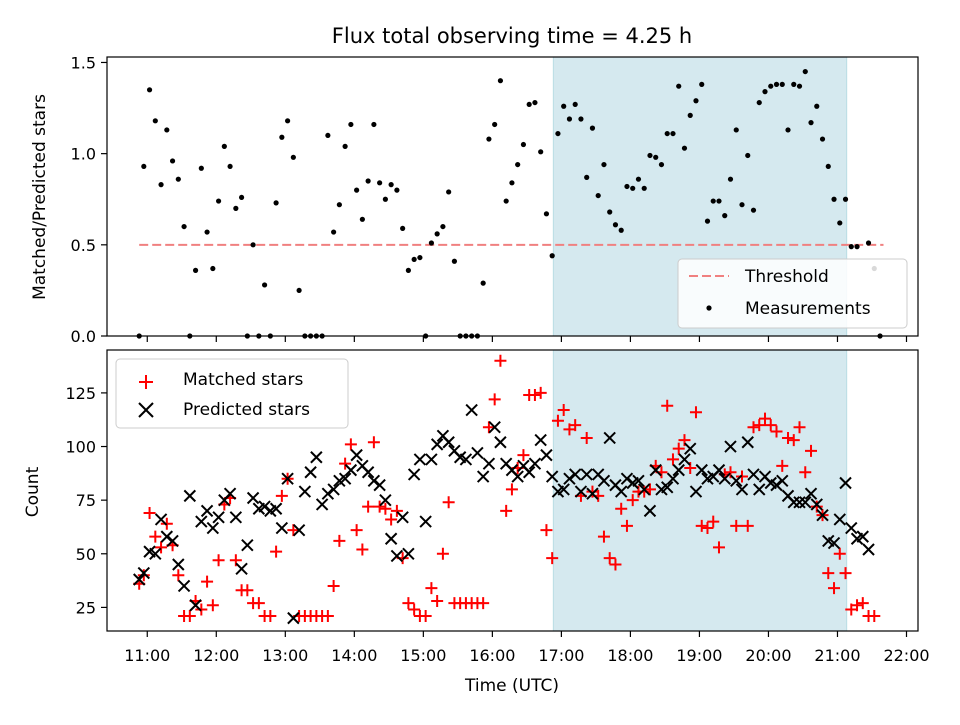  What do you see at coordinates (906, 655) in the screenshot?
I see `x-tick-label: 22:00` at bounding box center [906, 655].